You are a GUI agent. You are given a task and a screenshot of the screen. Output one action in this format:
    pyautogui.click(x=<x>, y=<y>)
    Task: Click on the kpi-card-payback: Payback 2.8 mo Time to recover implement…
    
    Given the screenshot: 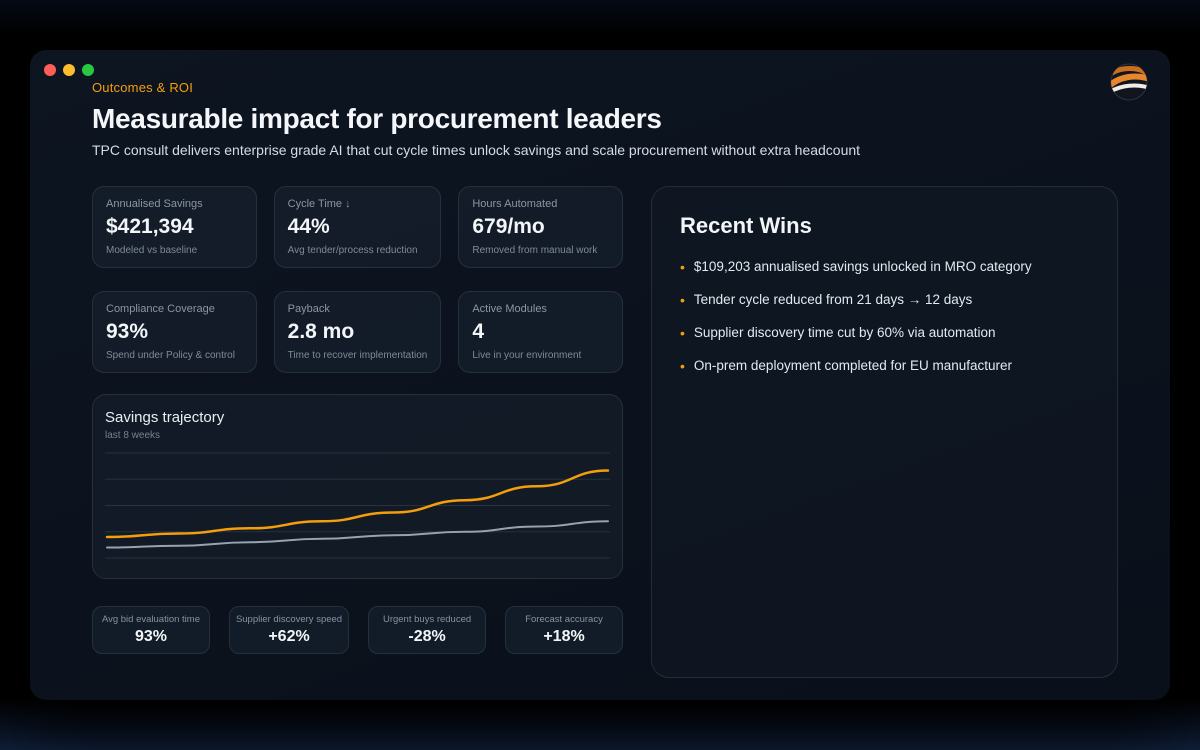 What is the action you would take?
    pyautogui.click(x=357, y=332)
    